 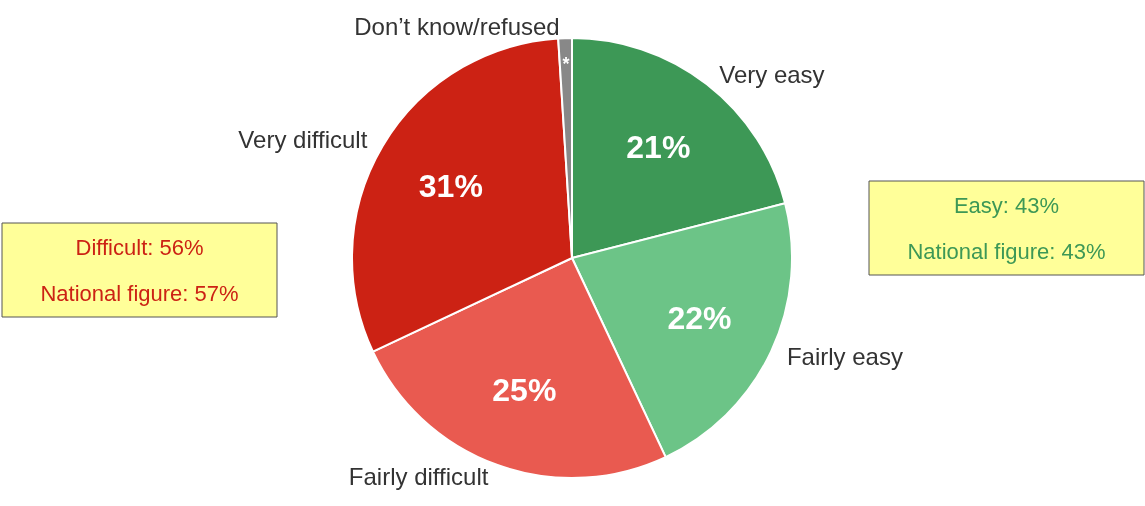 I want to click on text: National figure: 57%, so click(x=139, y=293).